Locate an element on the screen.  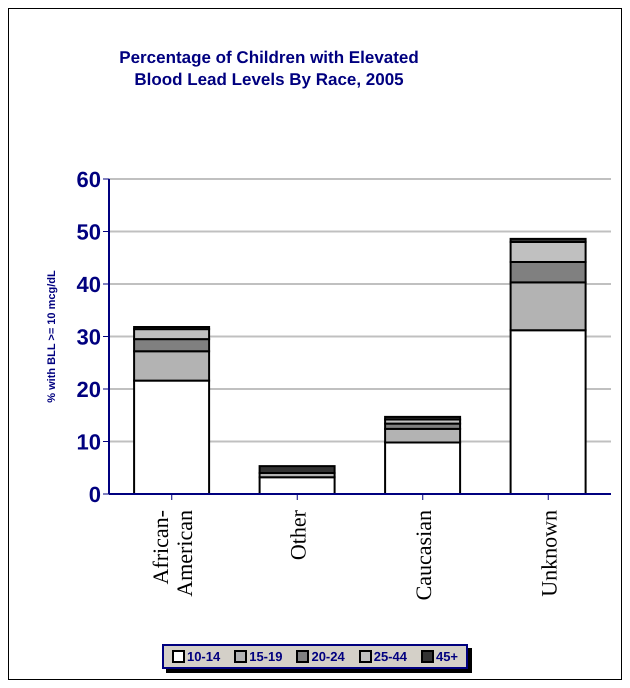
legend-label: 10-14 is located at coordinates (203, 656).